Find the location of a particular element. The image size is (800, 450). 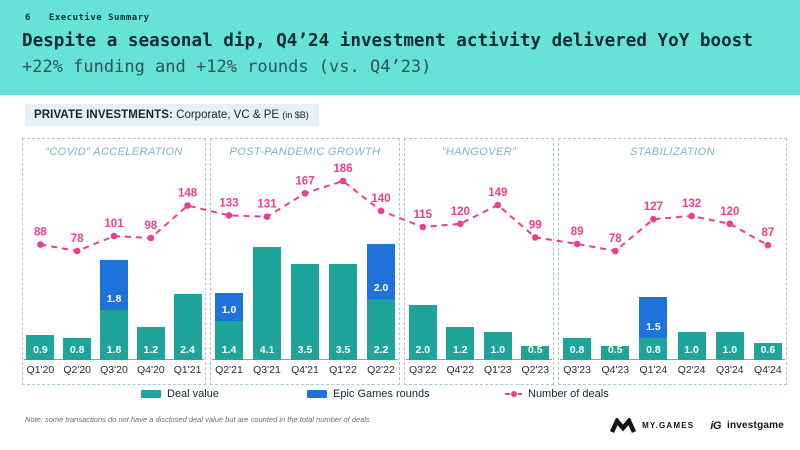

x-axis-label: Q4'22 is located at coordinates (460, 370).